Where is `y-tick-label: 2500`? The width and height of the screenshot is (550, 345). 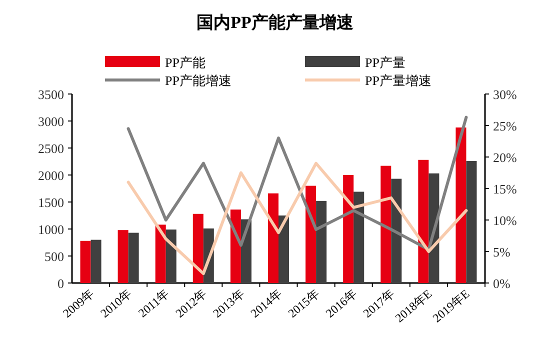 y-tick-label: 2500 is located at coordinates (51, 148).